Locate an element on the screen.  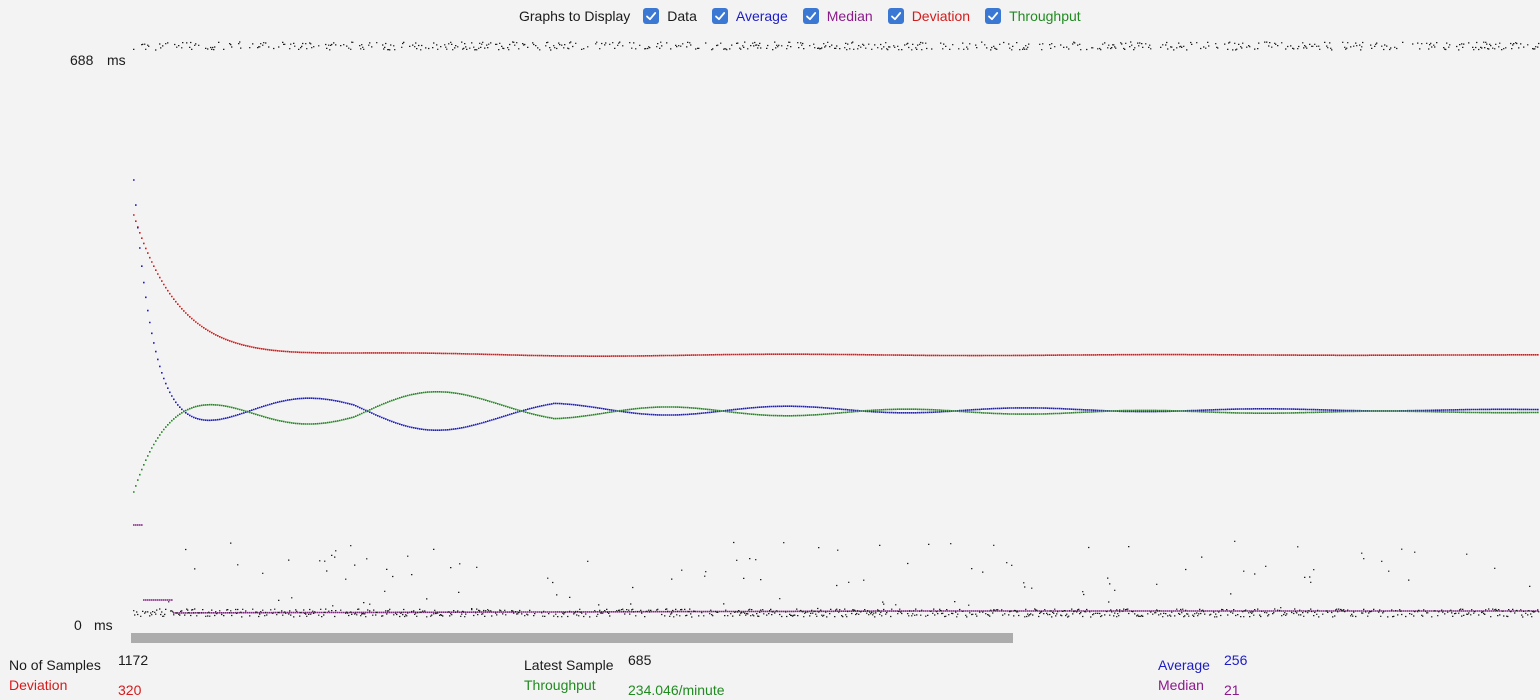
checkbox-deviation: Deviation is located at coordinates (929, 16).